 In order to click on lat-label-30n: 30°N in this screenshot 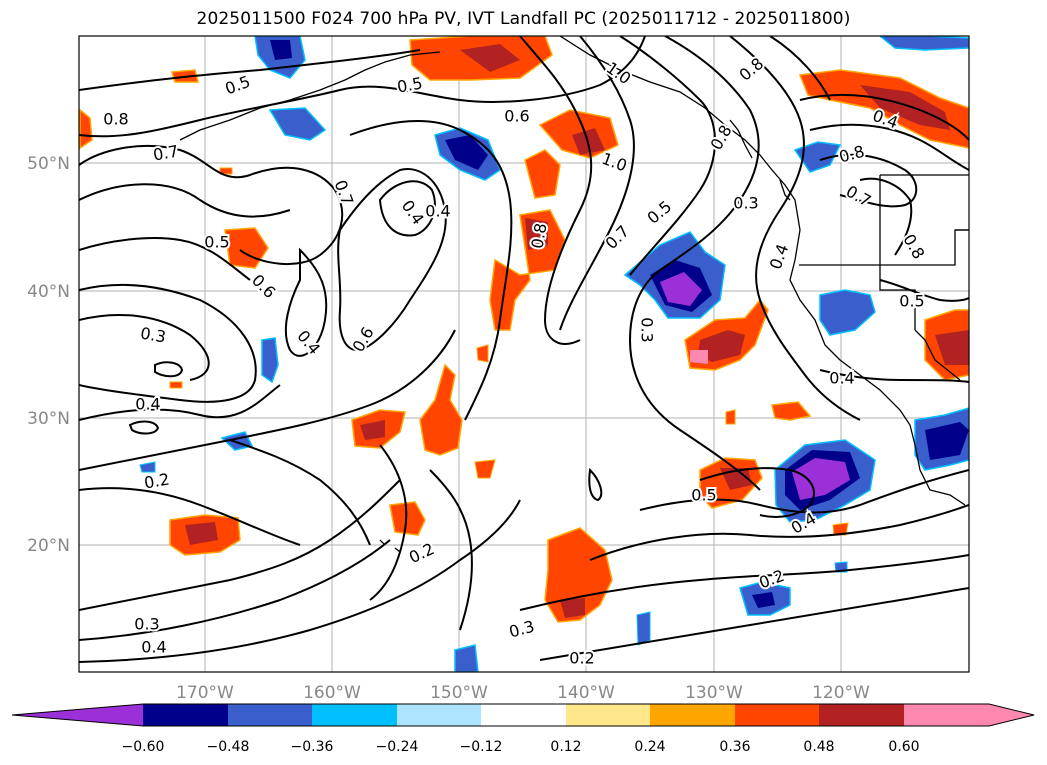, I will do `click(48, 419)`.